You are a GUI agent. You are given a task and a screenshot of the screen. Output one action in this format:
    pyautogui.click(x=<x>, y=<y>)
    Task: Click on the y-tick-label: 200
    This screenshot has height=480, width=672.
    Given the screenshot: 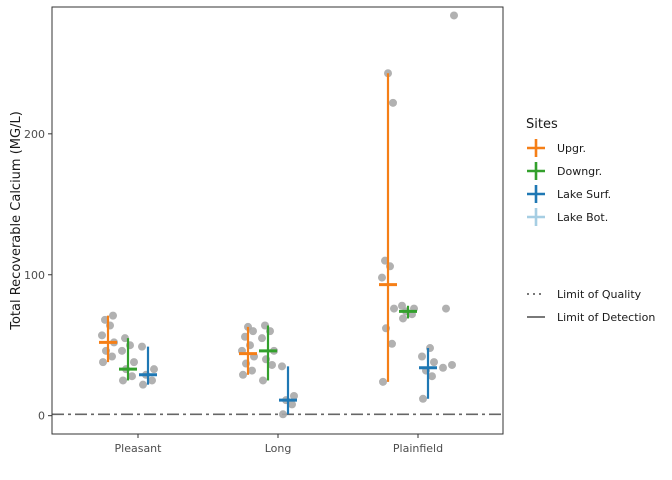 What is the action you would take?
    pyautogui.click(x=34, y=134)
    